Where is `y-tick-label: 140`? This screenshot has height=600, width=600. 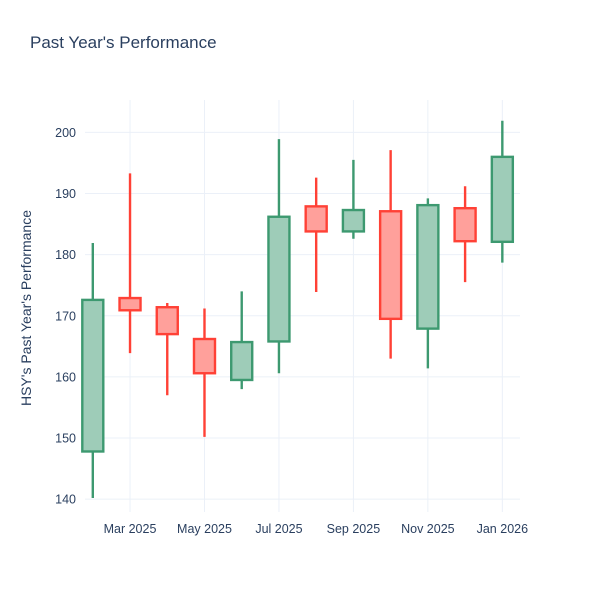 y-tick-label: 140 is located at coordinates (65, 500).